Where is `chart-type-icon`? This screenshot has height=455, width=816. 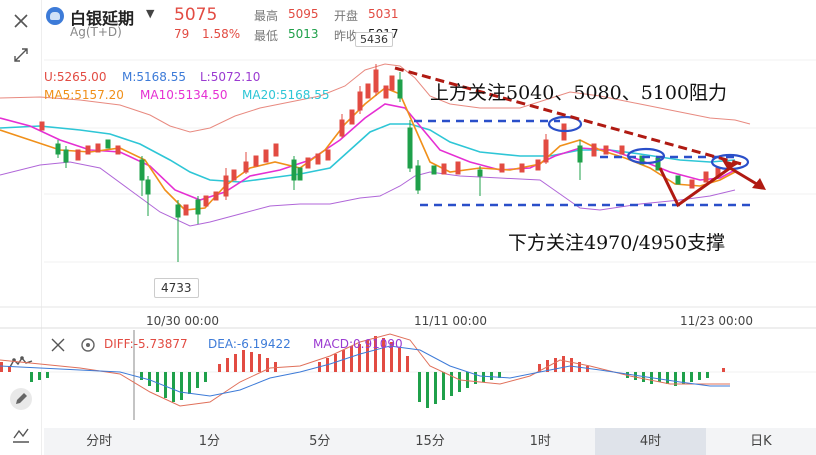
chart-type-icon is located at coordinates (21, 435).